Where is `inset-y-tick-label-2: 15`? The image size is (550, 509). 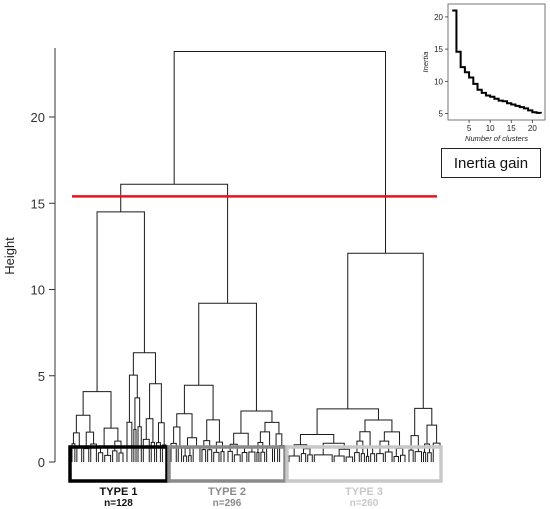 inset-y-tick-label-2: 15 is located at coordinates (438, 49).